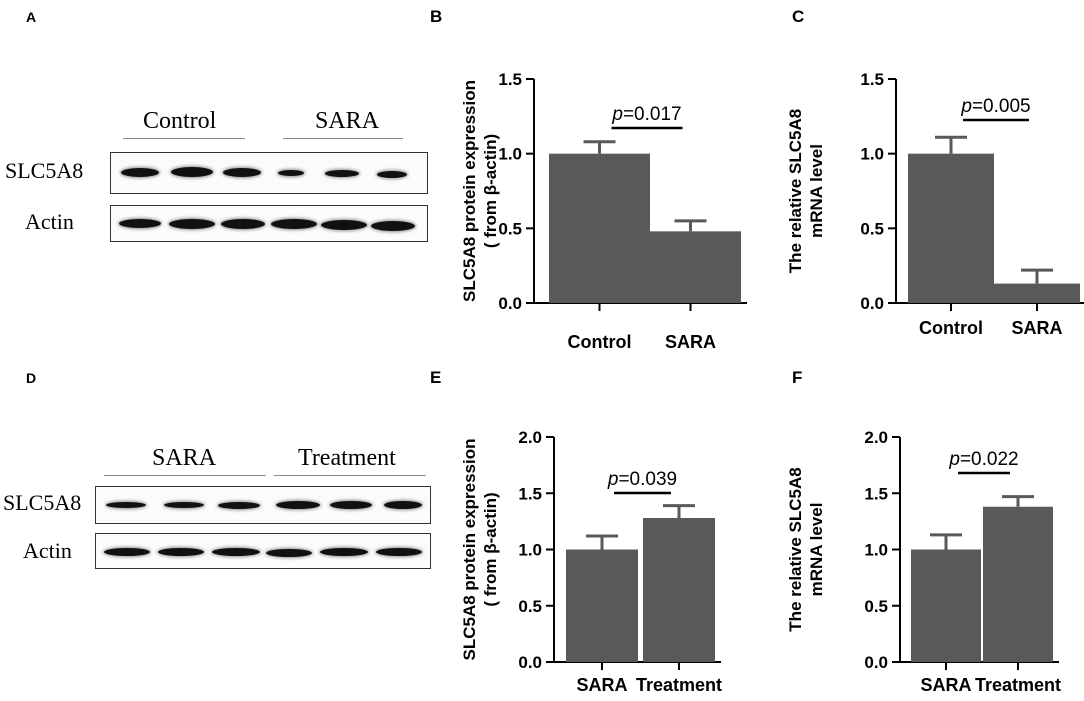 The height and width of the screenshot is (701, 1084). I want to click on y-axis-label-line1: SLC5A8 protein expression, so click(469, 191).